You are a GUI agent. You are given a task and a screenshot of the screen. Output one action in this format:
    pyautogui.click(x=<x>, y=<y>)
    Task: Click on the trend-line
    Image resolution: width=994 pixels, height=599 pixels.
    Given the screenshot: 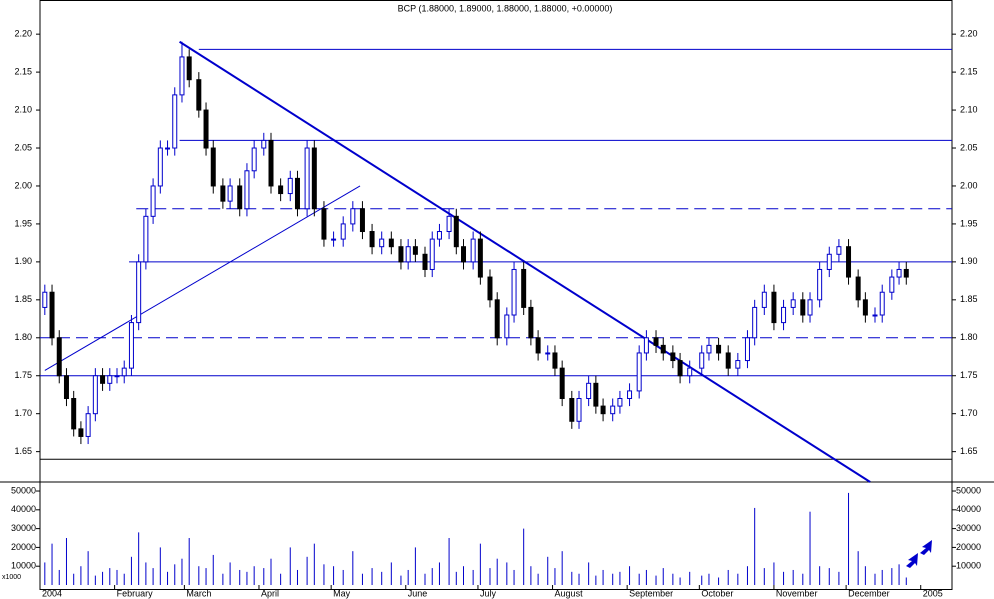 What is the action you would take?
    pyautogui.click(x=202, y=278)
    